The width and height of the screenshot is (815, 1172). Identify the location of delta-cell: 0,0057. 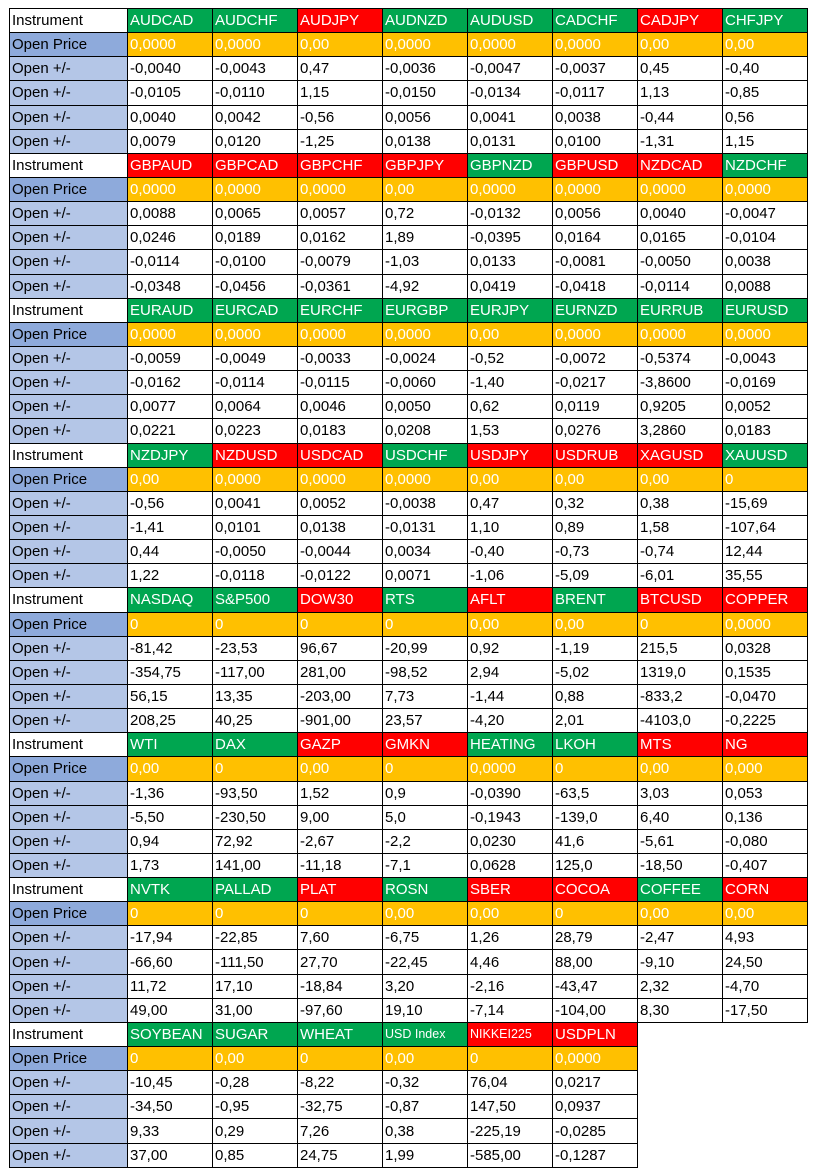
(340, 214).